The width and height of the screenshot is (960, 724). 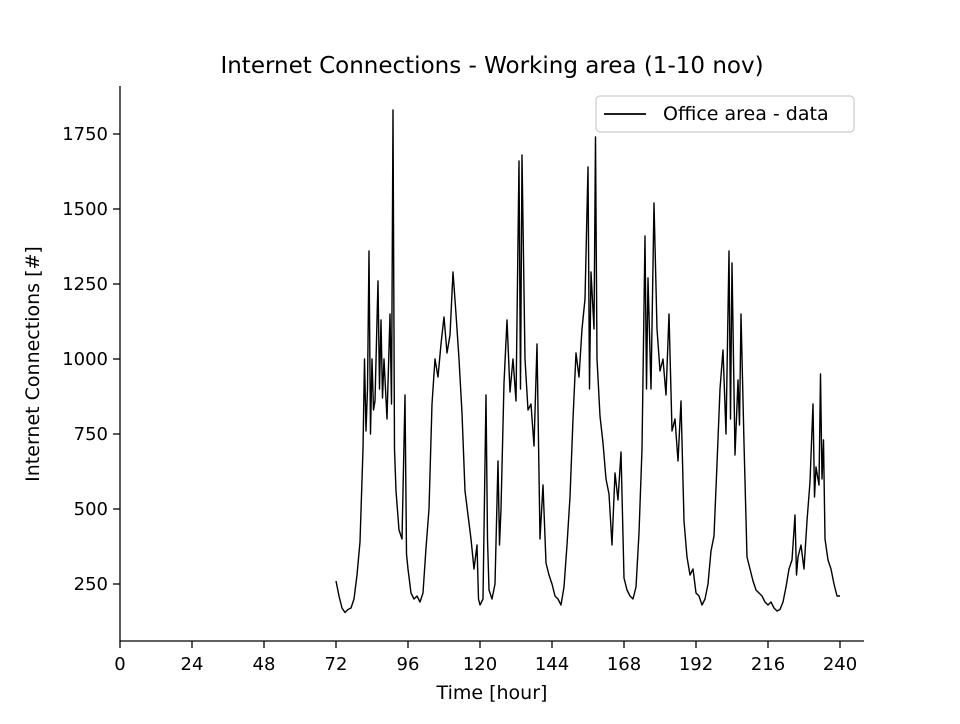 What do you see at coordinates (336, 664) in the screenshot?
I see `x-tick-label: 72` at bounding box center [336, 664].